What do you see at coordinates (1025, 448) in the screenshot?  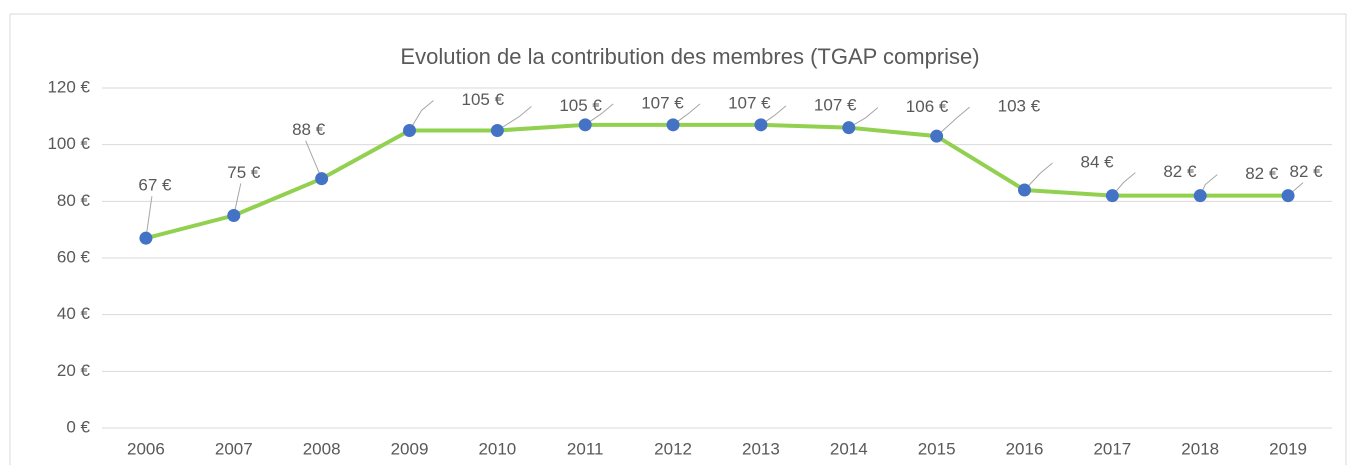 I see `x-tick-label: 2016` at bounding box center [1025, 448].